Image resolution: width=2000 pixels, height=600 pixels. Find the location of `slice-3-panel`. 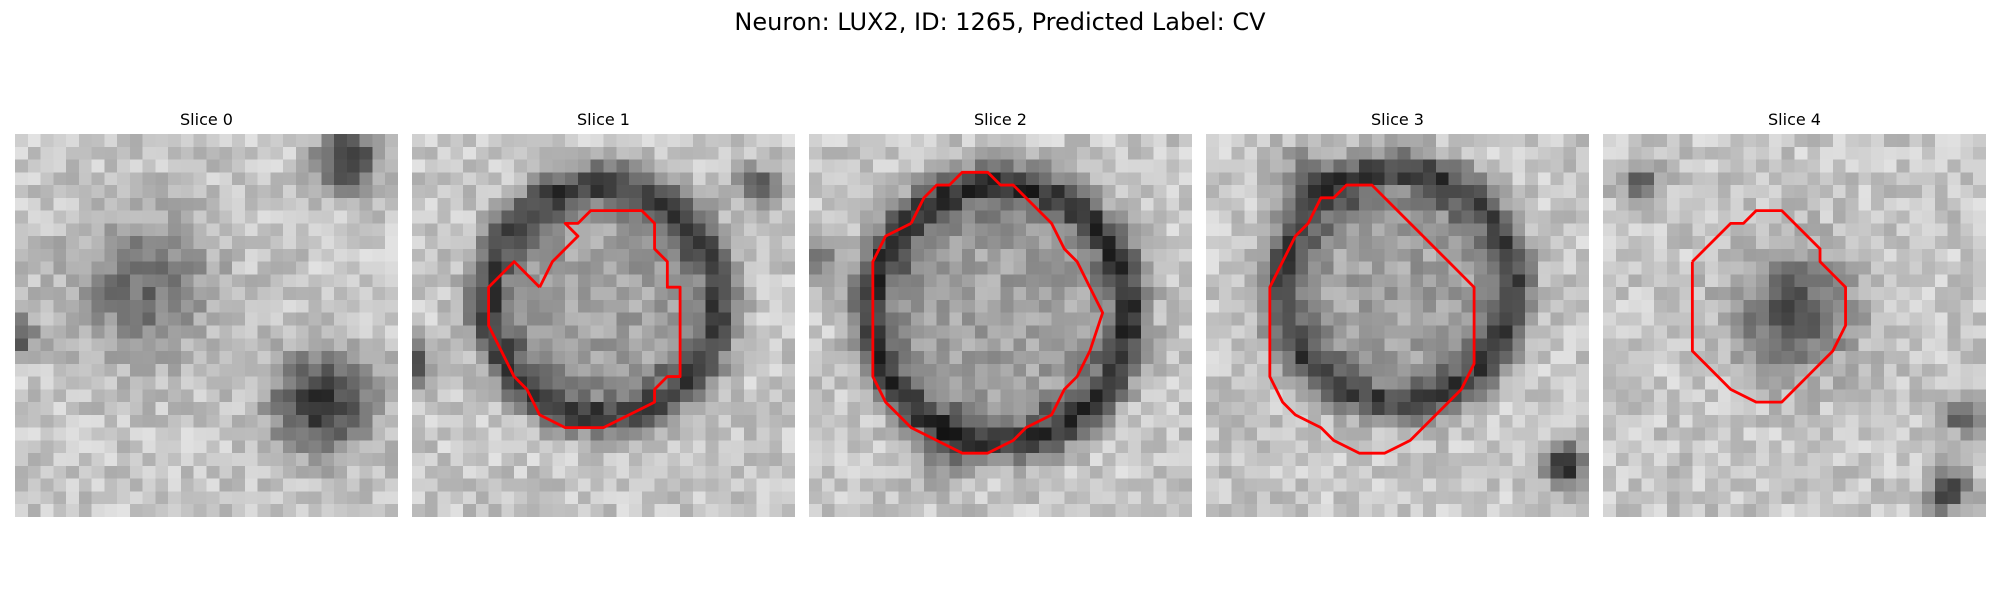

slice-3-panel is located at coordinates (1397, 325).